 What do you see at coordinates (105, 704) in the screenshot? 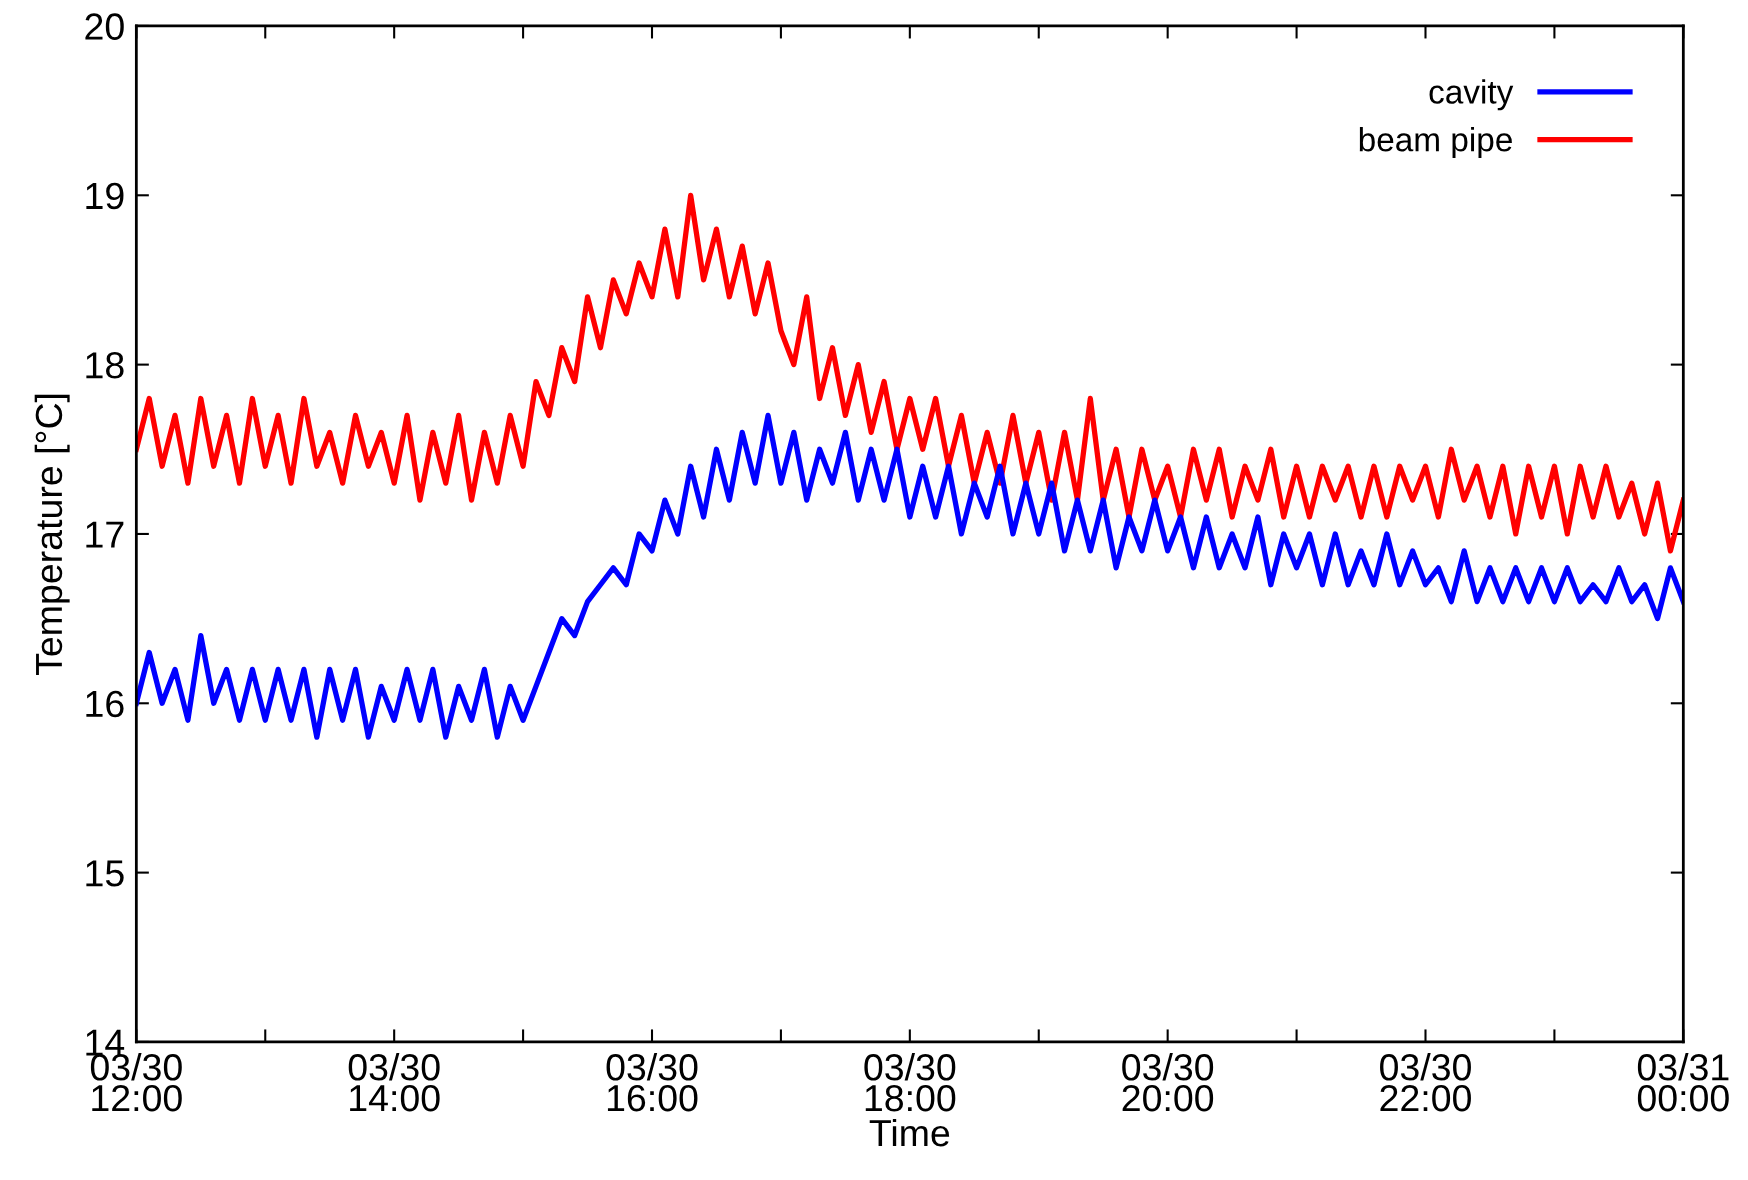
I see `y-tick-label: 16` at bounding box center [105, 704].